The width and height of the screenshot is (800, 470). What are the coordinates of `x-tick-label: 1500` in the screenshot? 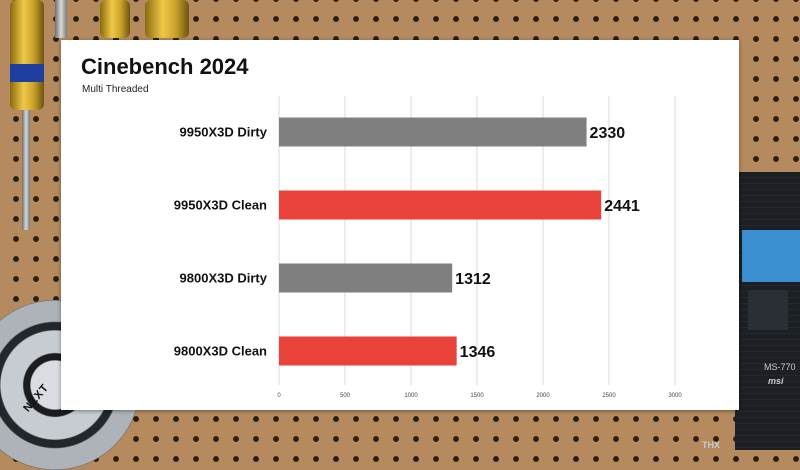 It's located at (477, 396).